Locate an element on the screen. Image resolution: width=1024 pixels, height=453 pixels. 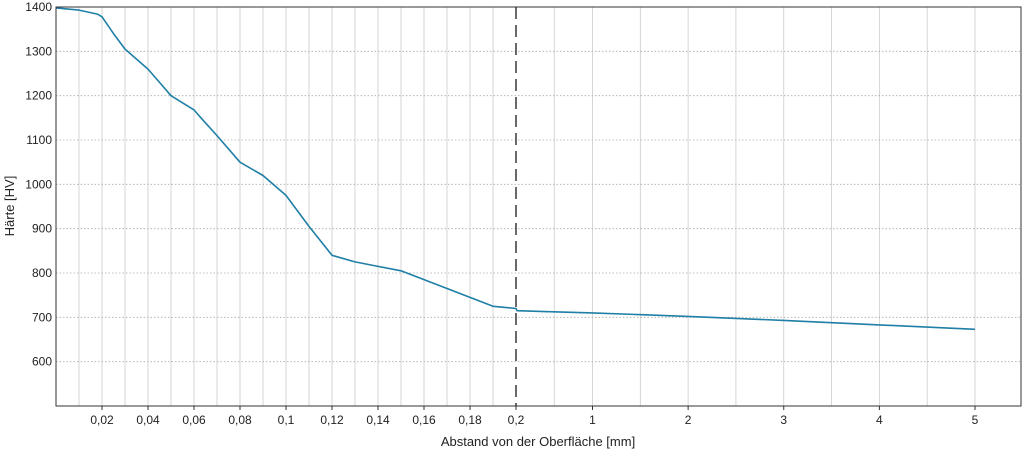
y-tick-label: 600 is located at coordinates (42, 362).